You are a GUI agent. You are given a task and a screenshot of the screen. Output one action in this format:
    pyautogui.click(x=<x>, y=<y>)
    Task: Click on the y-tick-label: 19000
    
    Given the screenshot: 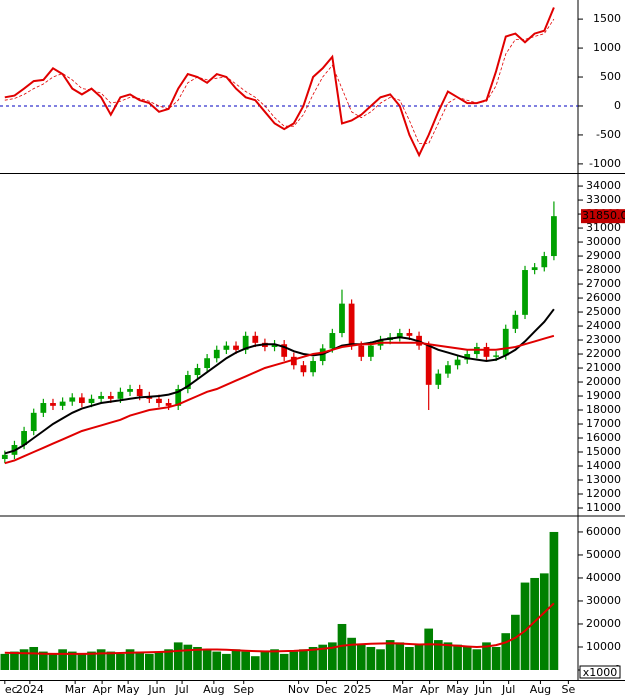 What is the action you would take?
    pyautogui.click(x=603, y=395)
    